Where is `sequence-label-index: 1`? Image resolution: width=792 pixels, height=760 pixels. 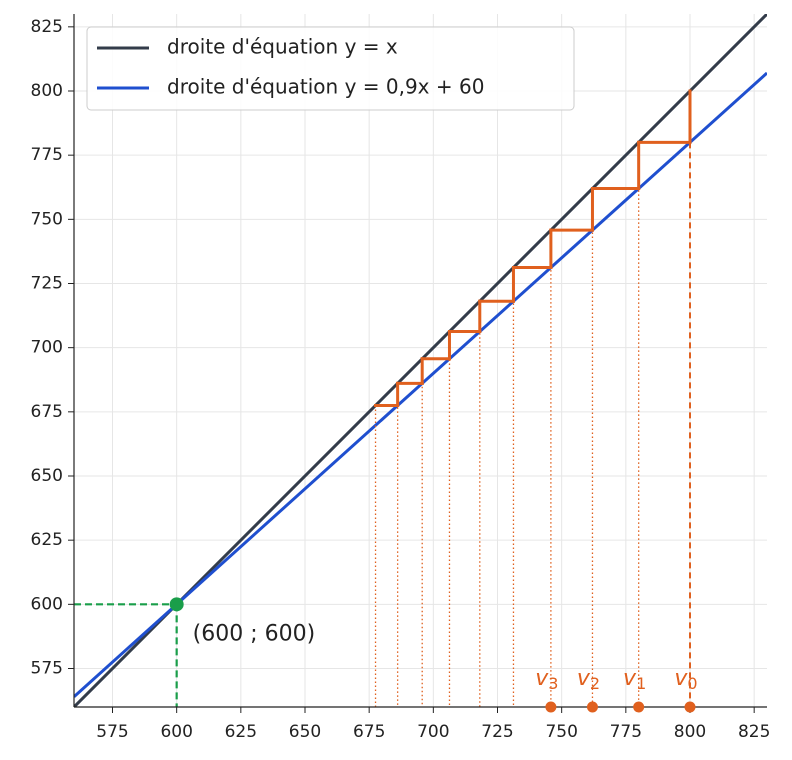
sequence-label-index: 1 is located at coordinates (641, 683).